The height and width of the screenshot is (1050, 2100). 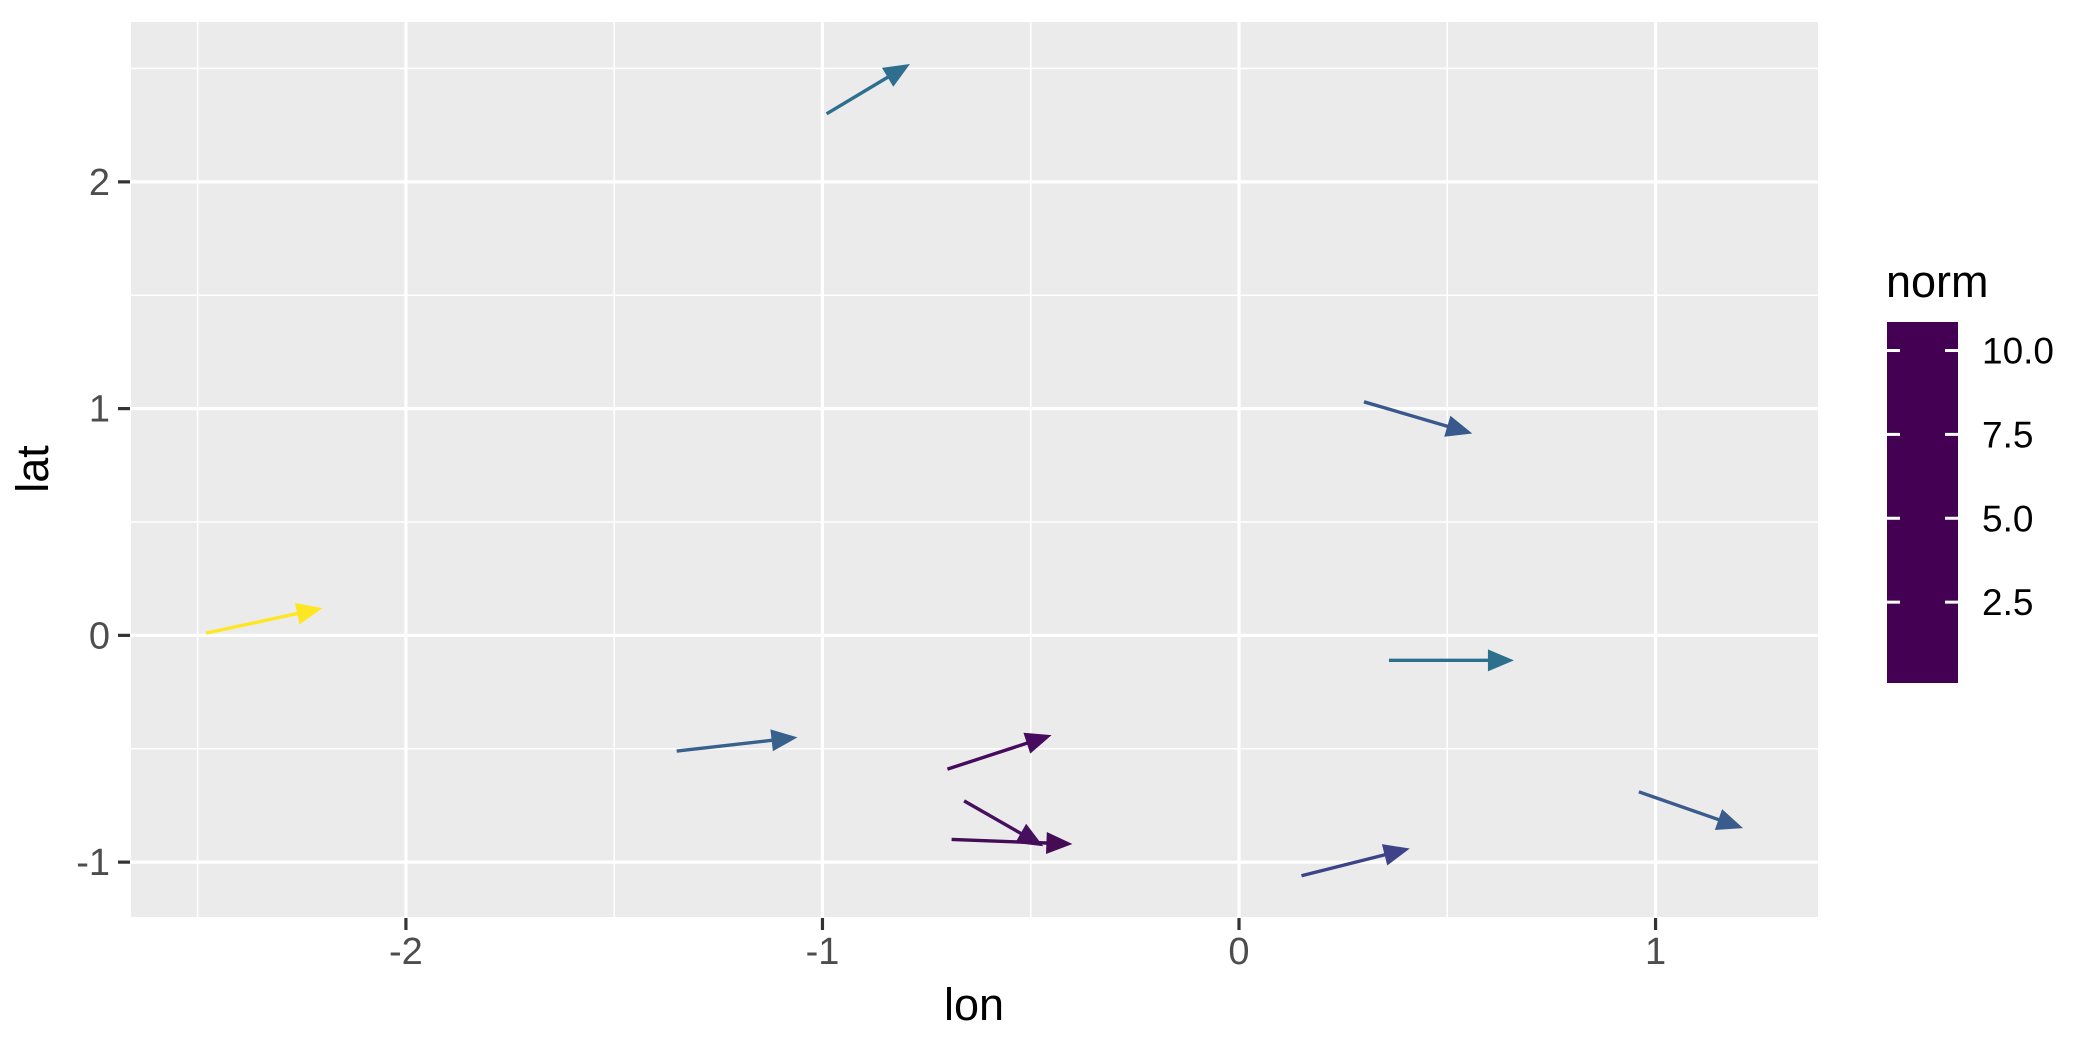 What do you see at coordinates (1922, 476) in the screenshot?
I see `colorbar-tick-marks` at bounding box center [1922, 476].